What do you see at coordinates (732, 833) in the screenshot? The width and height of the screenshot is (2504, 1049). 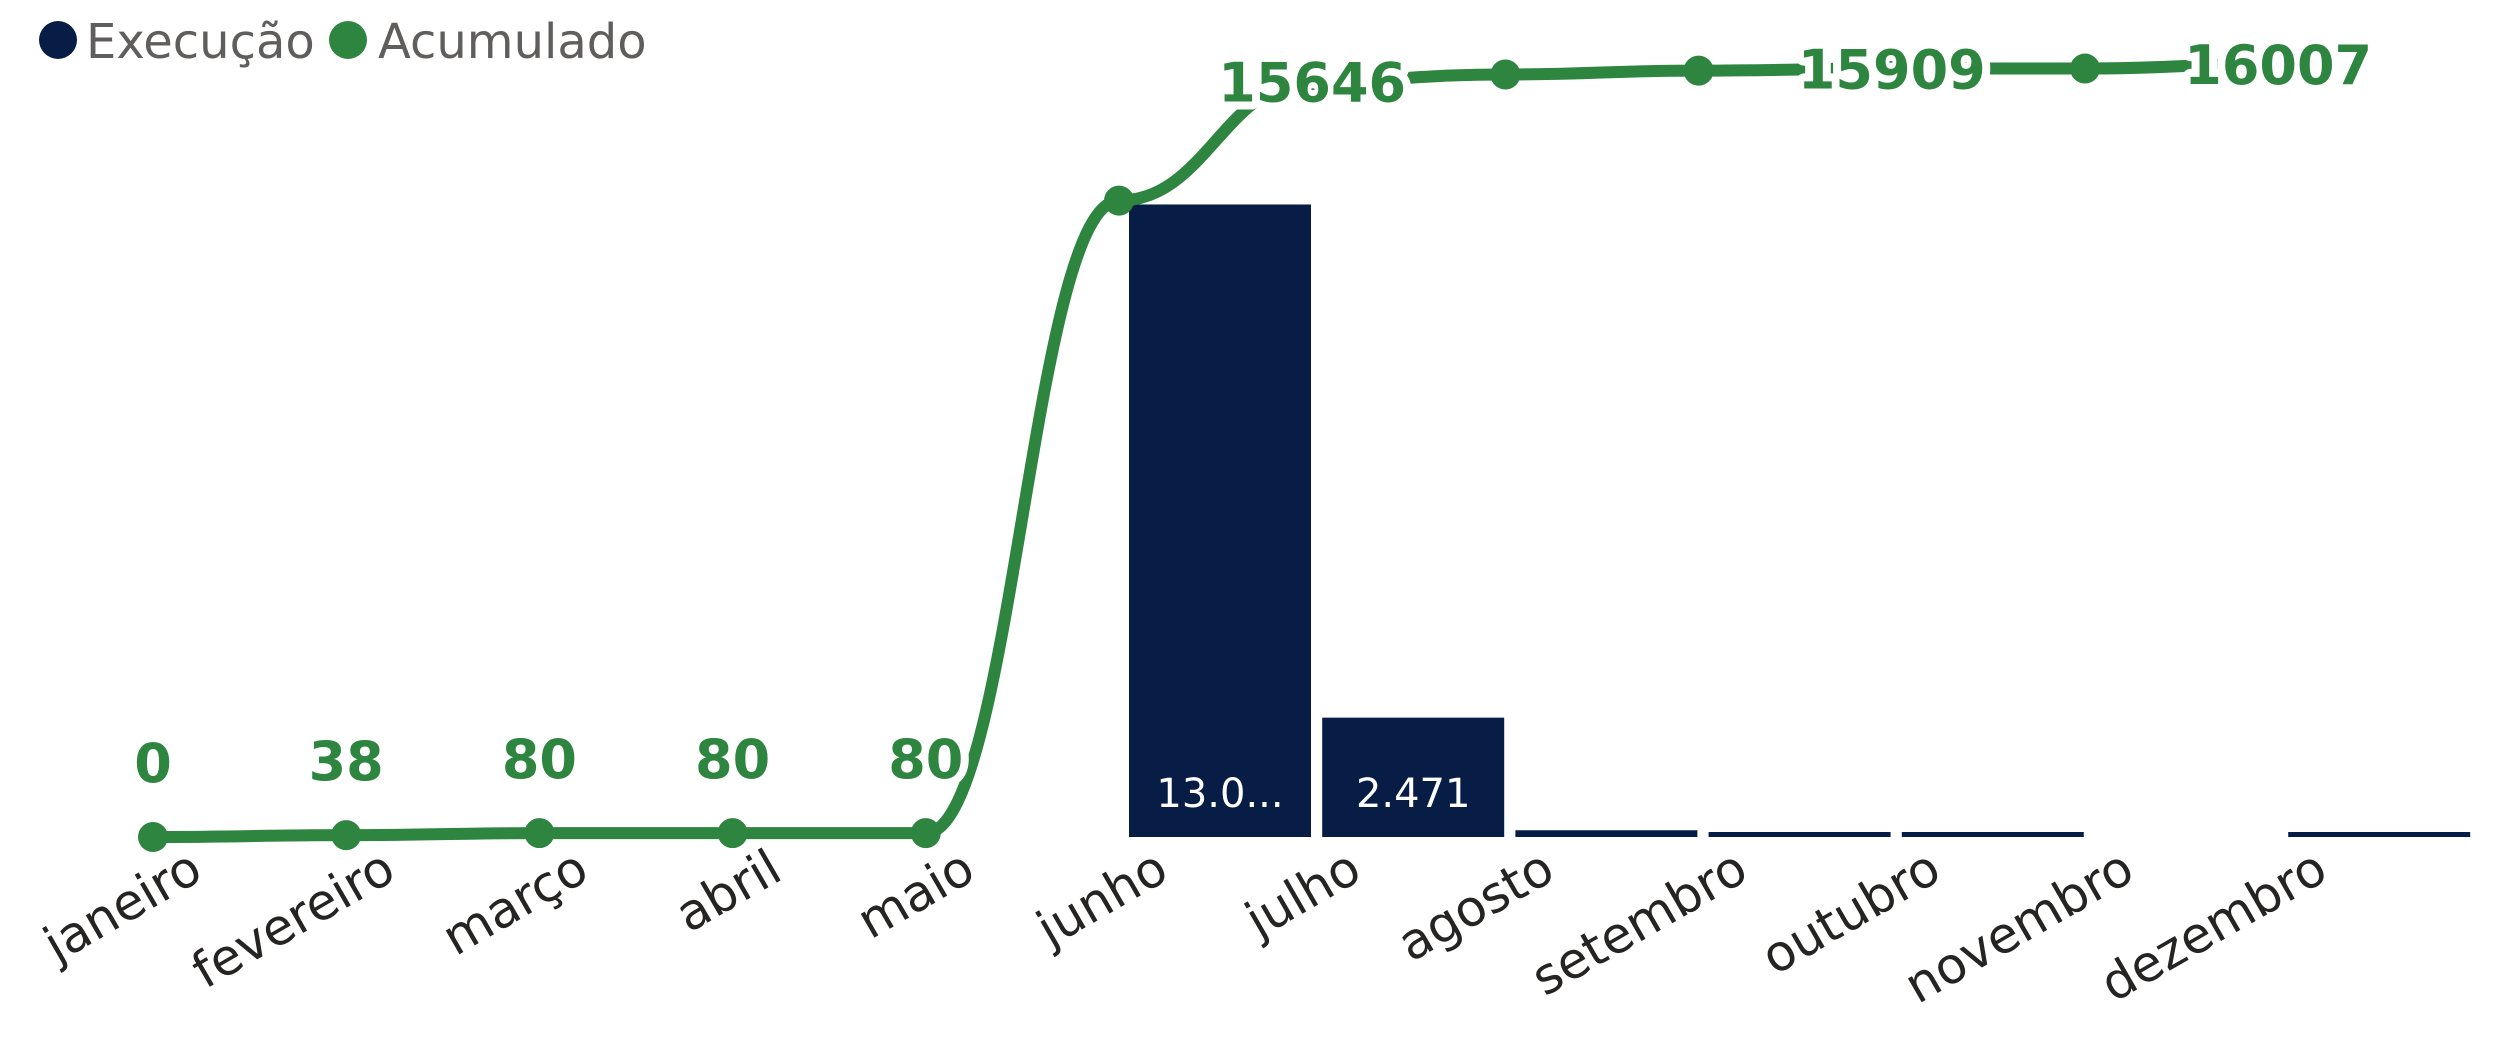 I see `acumulado-point-abril` at bounding box center [732, 833].